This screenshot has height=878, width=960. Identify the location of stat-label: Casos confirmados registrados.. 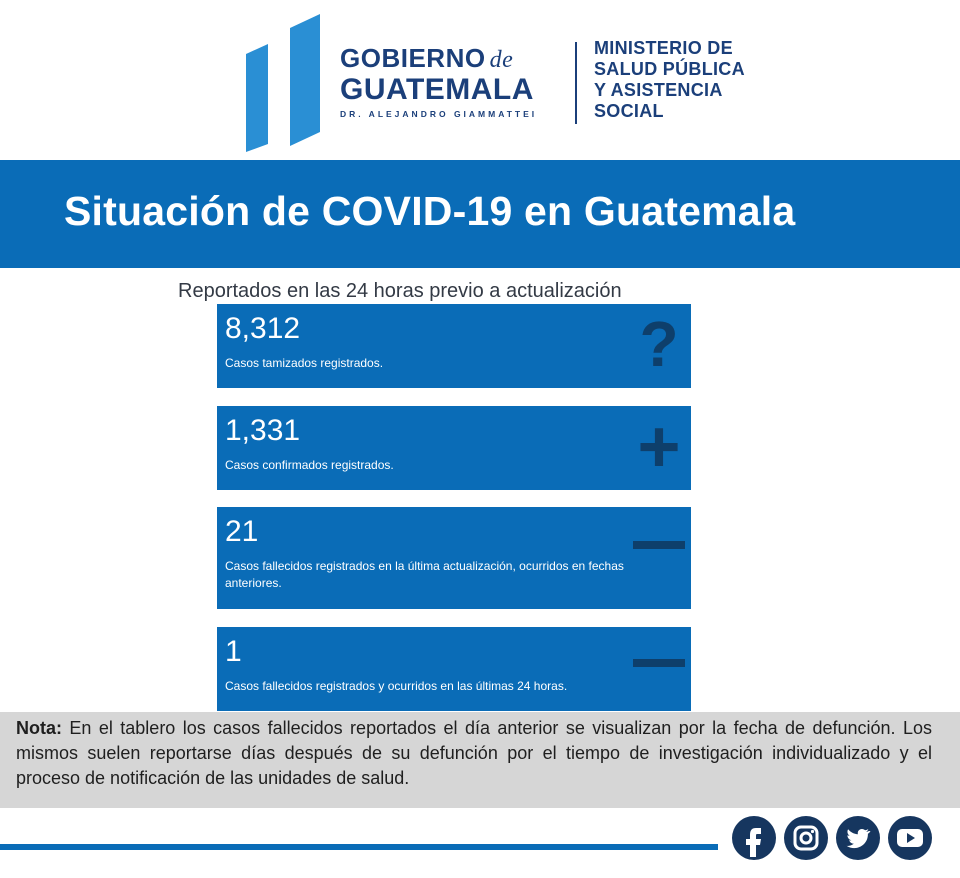
(309, 465).